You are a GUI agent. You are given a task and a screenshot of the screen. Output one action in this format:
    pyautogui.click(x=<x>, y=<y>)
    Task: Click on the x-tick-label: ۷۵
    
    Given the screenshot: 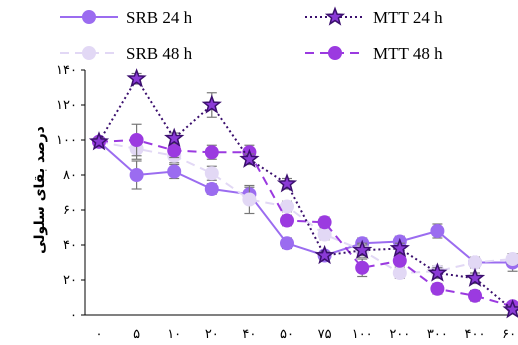 What is the action you would take?
    pyautogui.click(x=325, y=334)
    